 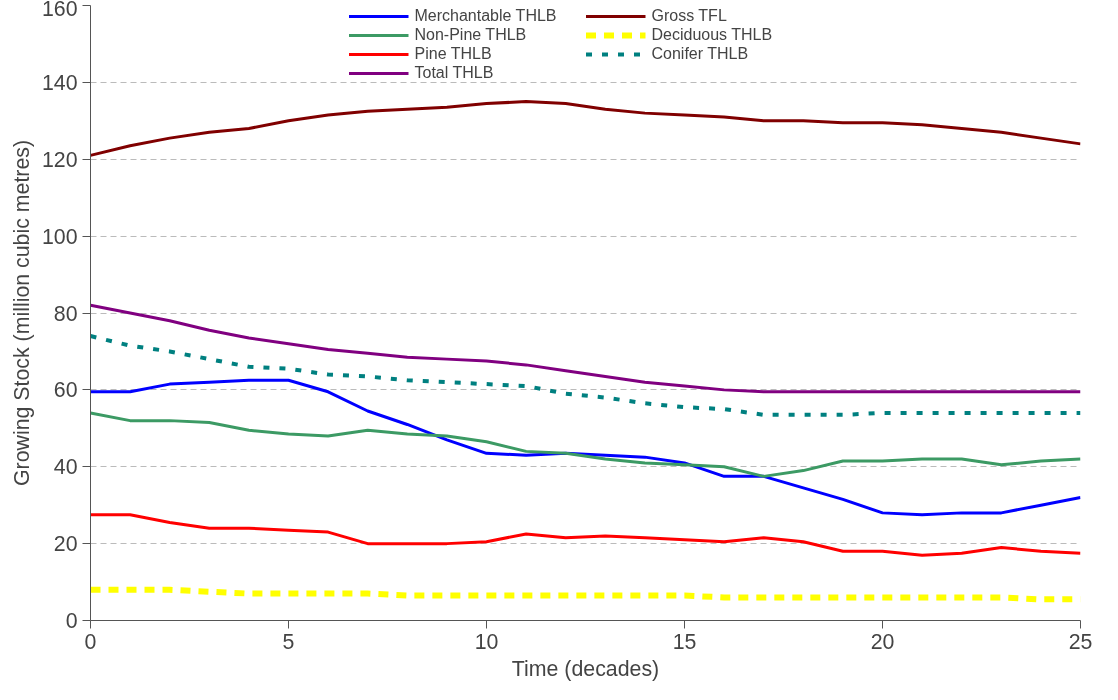 I want to click on y-tick-label: 160, so click(x=59, y=10).